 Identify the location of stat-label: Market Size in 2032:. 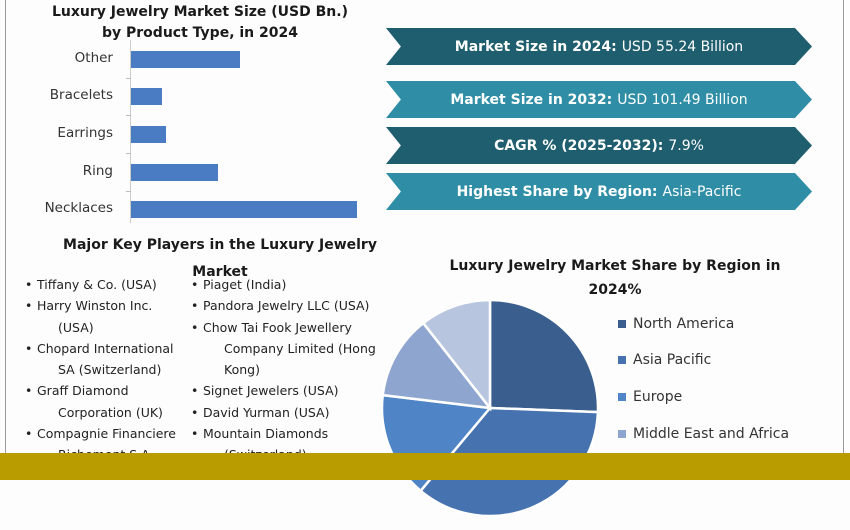
(531, 99).